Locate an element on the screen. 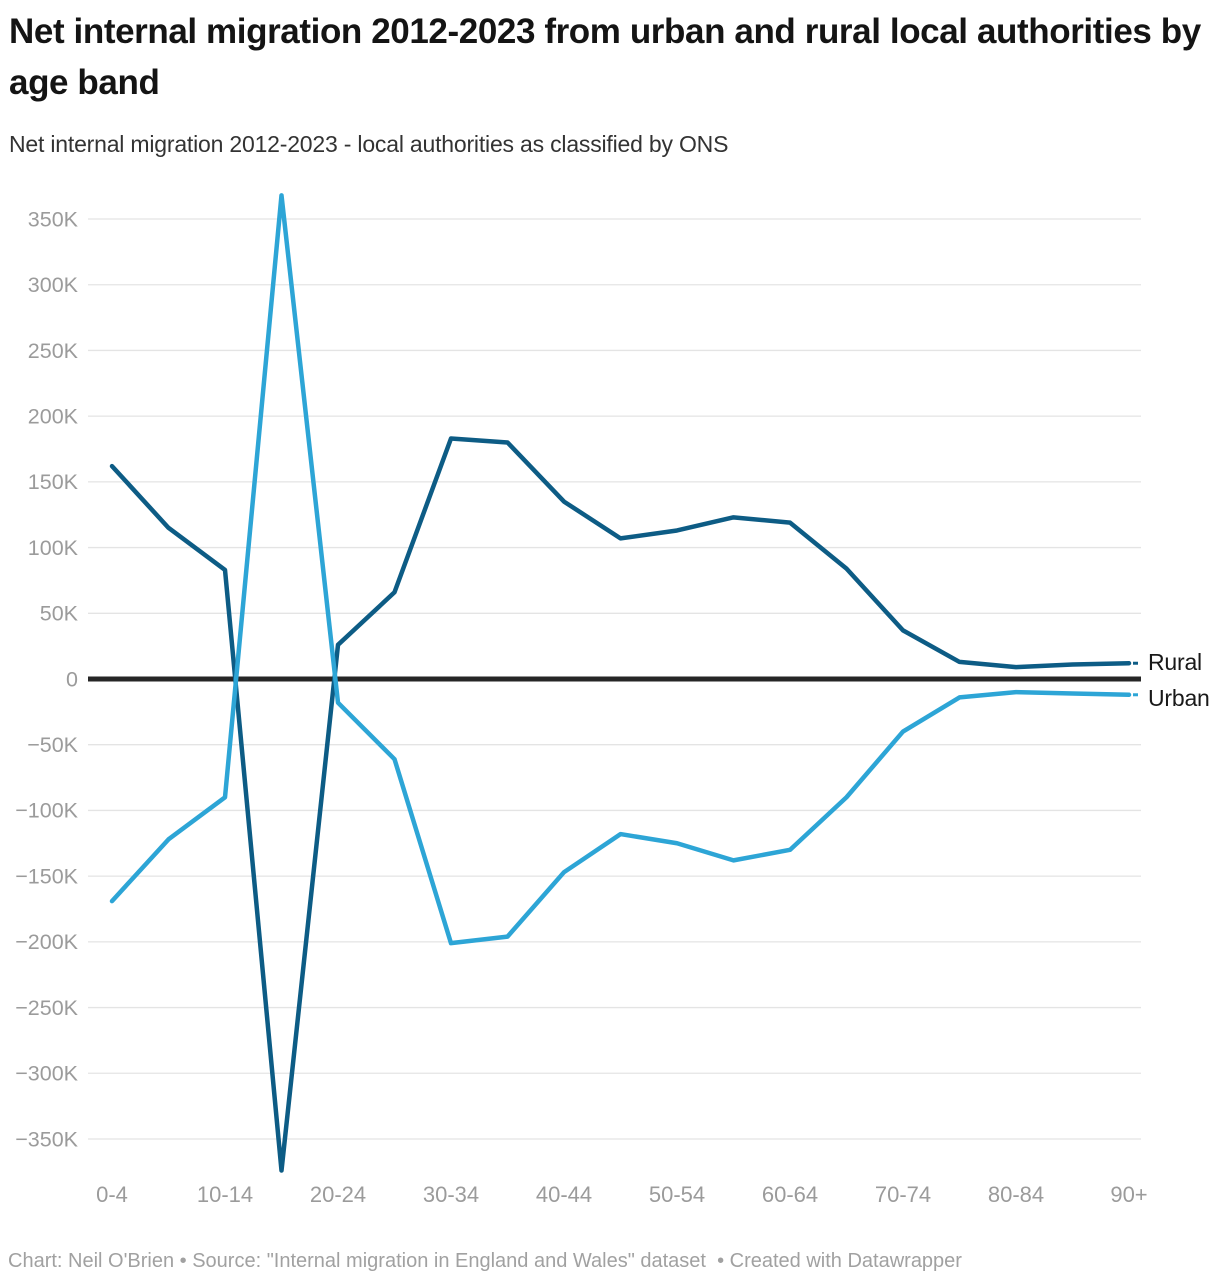 This screenshot has height=1286, width=1220. y-tick-label: −200K is located at coordinates (46, 942).